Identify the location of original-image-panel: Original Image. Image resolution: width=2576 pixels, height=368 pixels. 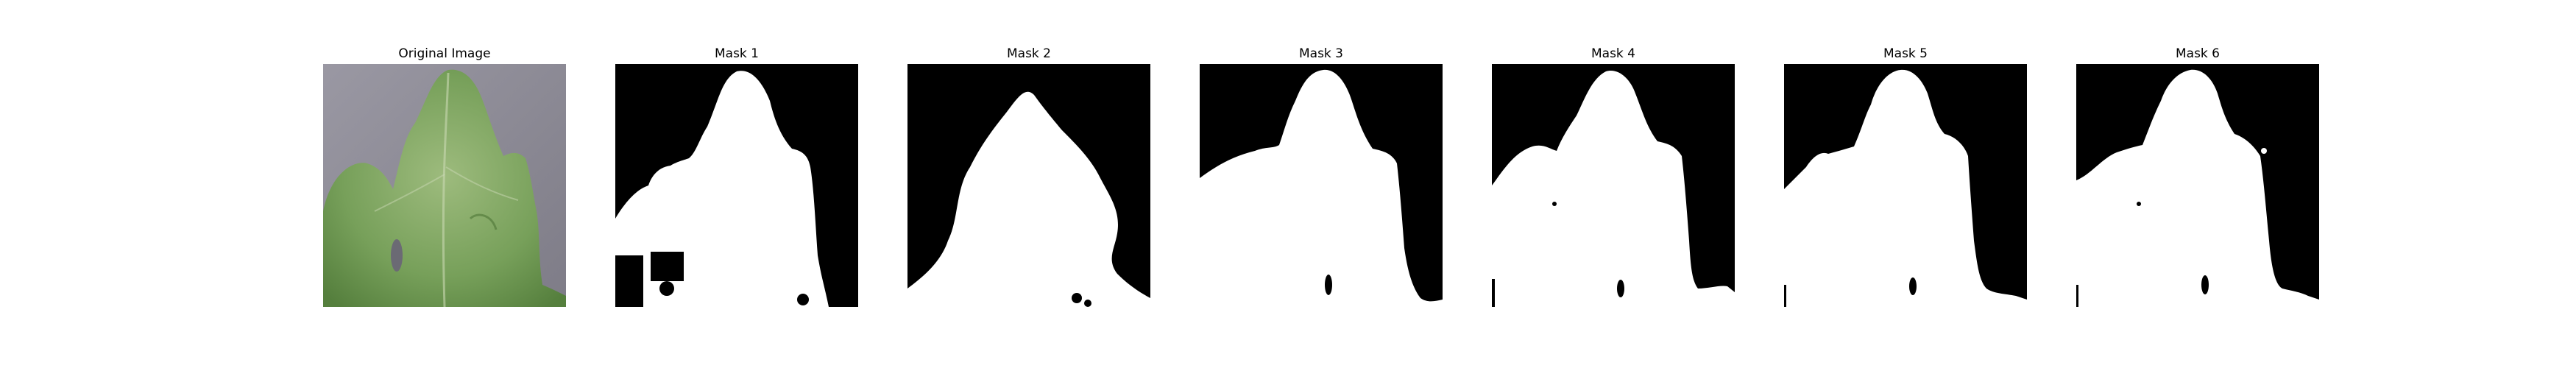
(444, 184).